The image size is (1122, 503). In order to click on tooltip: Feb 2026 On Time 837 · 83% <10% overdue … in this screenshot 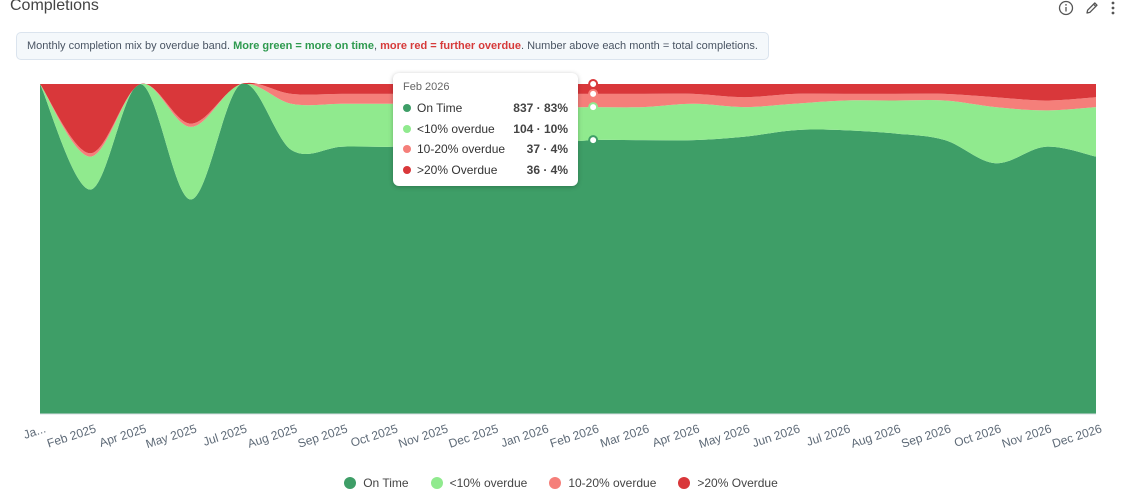, I will do `click(485, 129)`.